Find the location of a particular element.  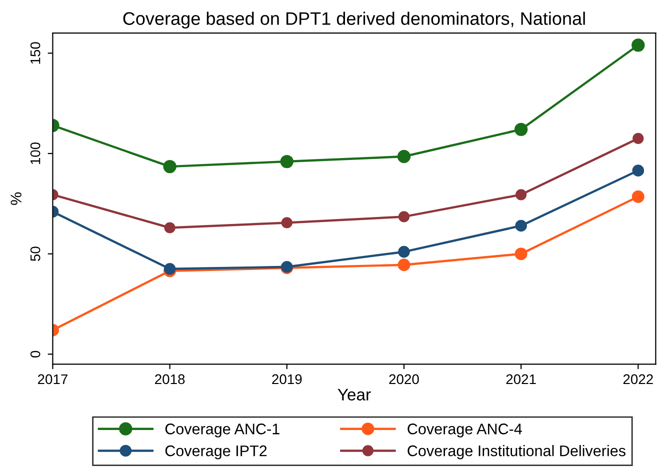

x-tick-label: 2017 is located at coordinates (53, 379).